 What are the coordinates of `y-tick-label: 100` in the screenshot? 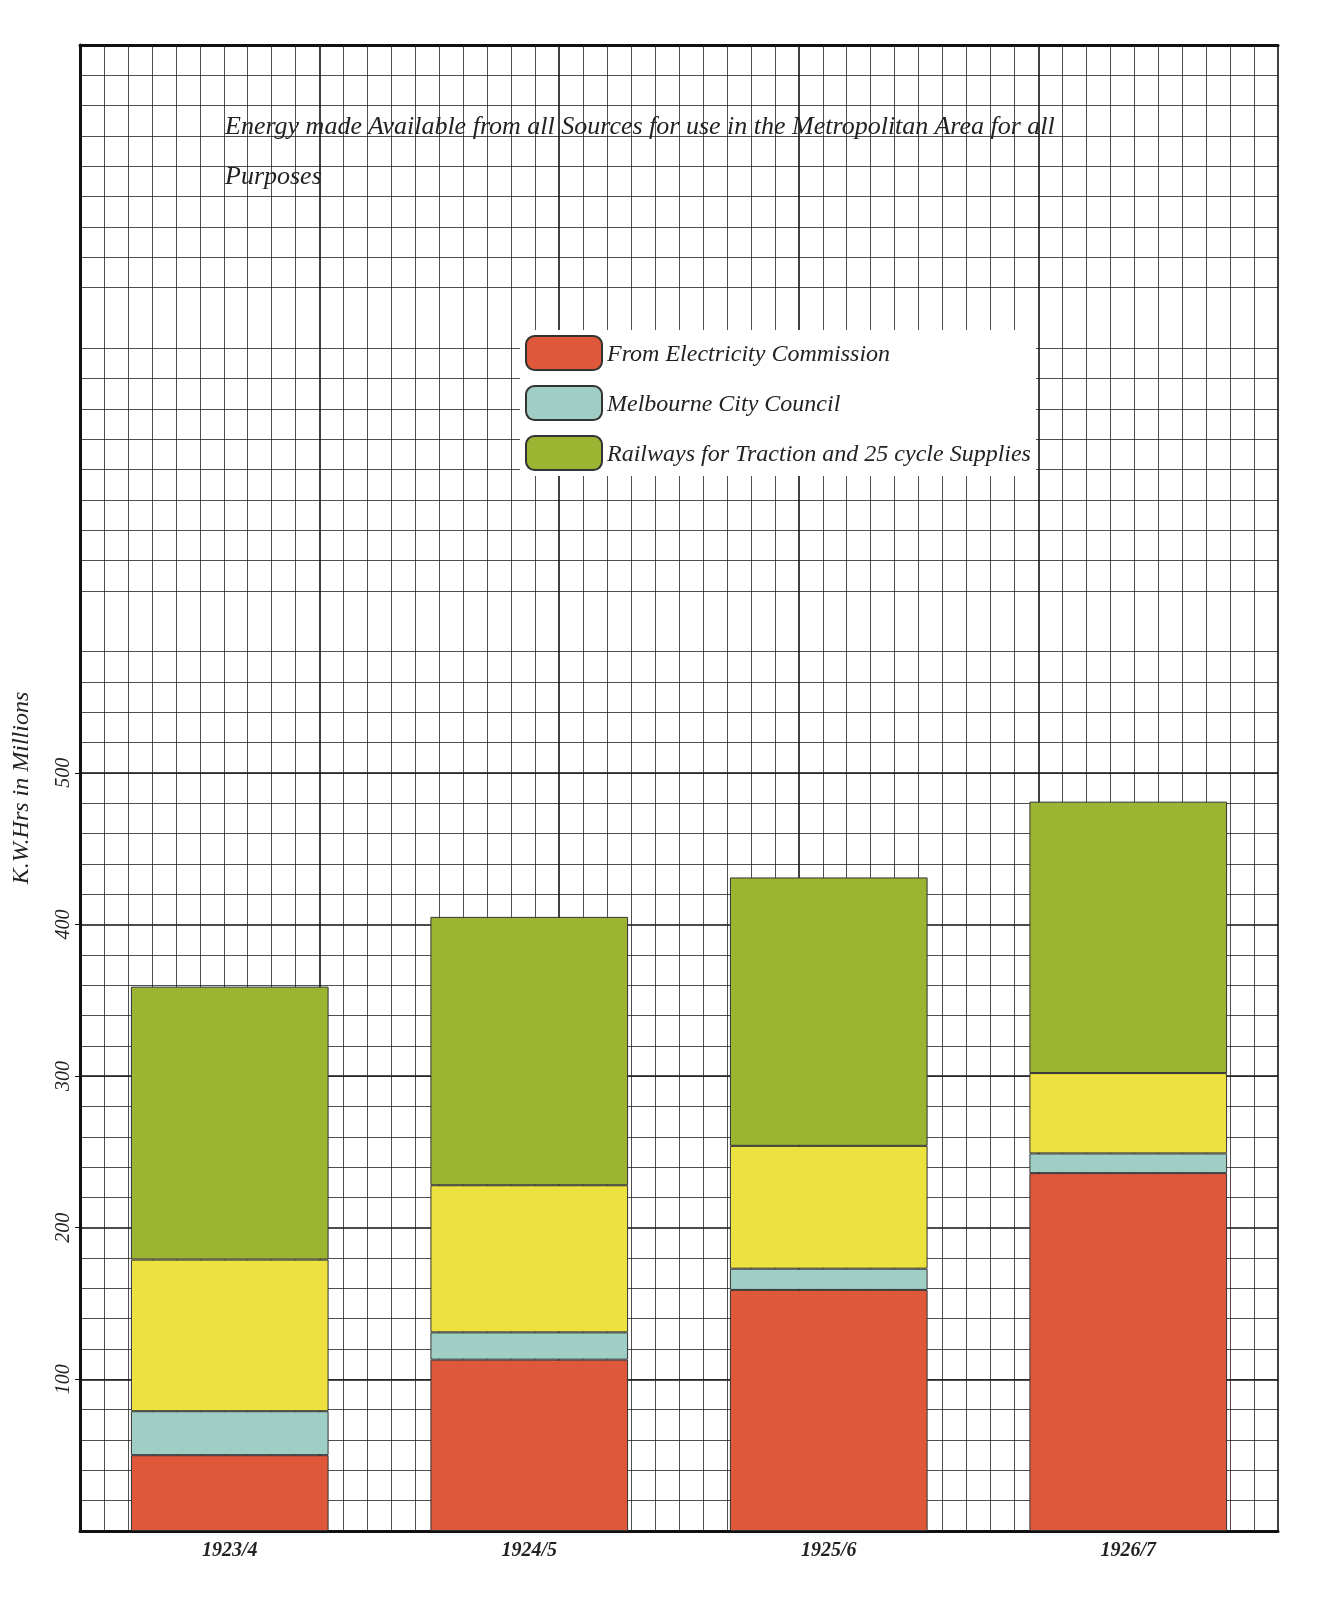 It's located at (62, 1379).